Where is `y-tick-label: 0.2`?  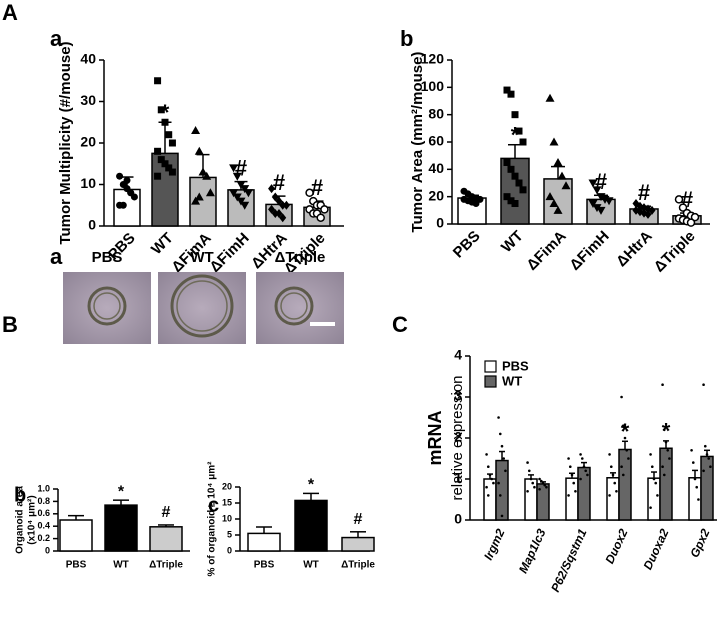 y-tick-label: 0.2 is located at coordinates (43, 538).